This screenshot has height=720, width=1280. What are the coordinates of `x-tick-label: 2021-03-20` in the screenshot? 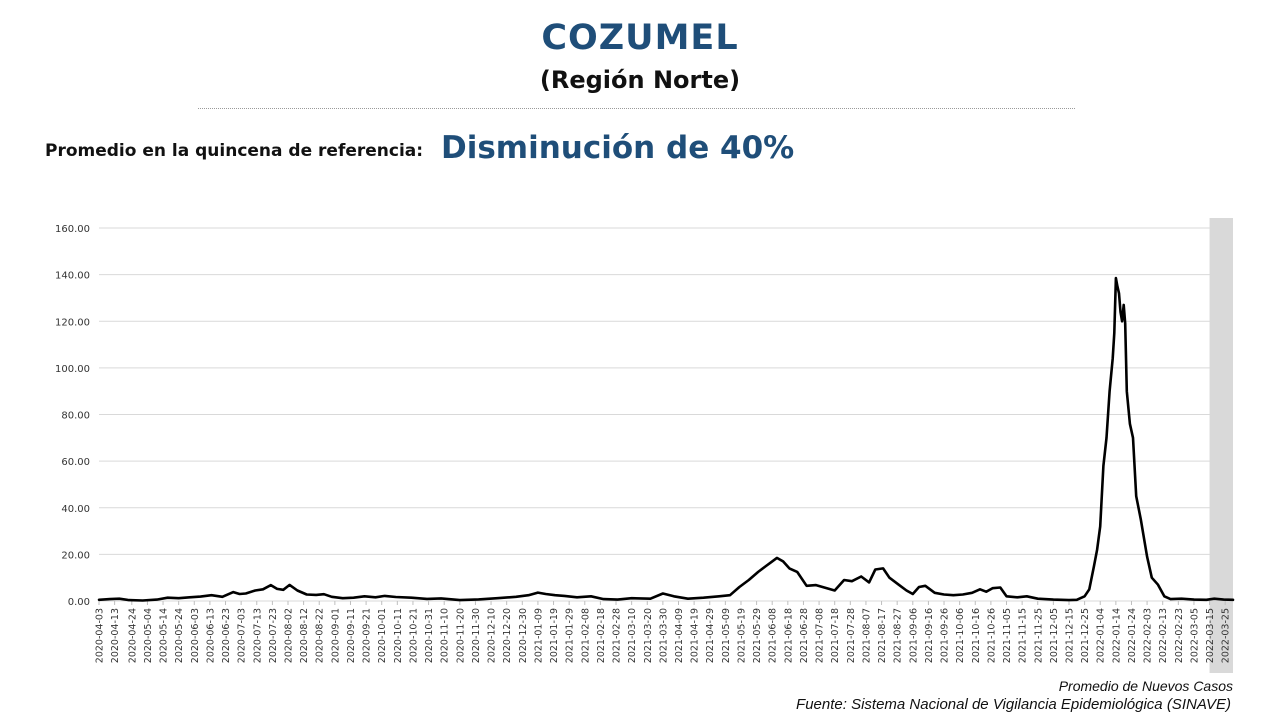 It's located at (648, 635).